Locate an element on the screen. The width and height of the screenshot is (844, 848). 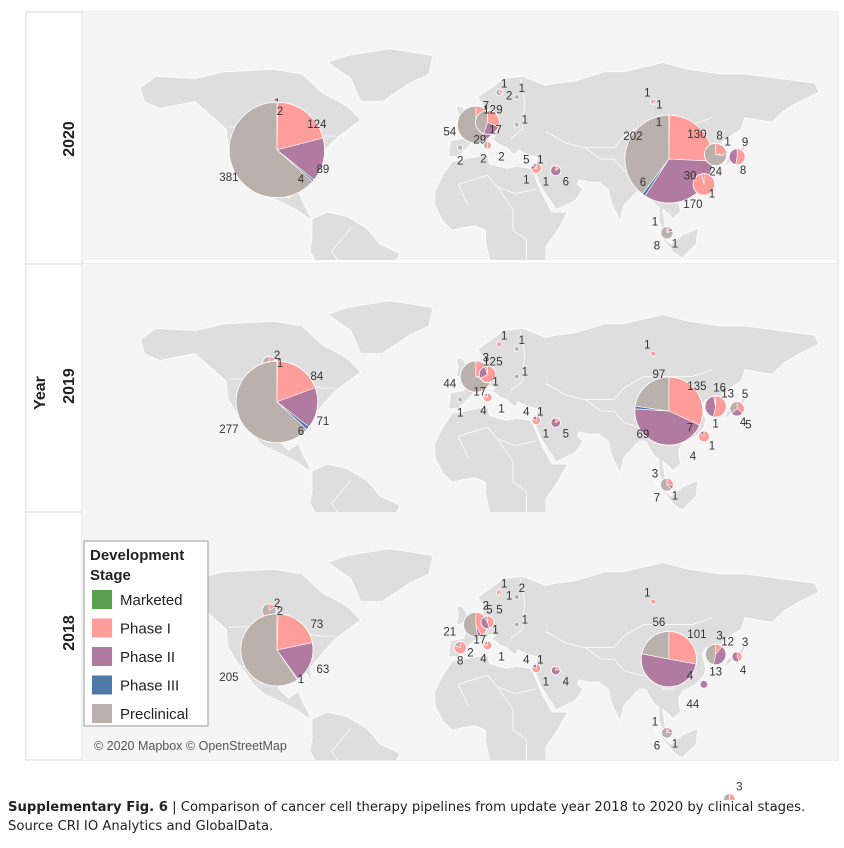
pie-finland: 2 is located at coordinates (519, 592).